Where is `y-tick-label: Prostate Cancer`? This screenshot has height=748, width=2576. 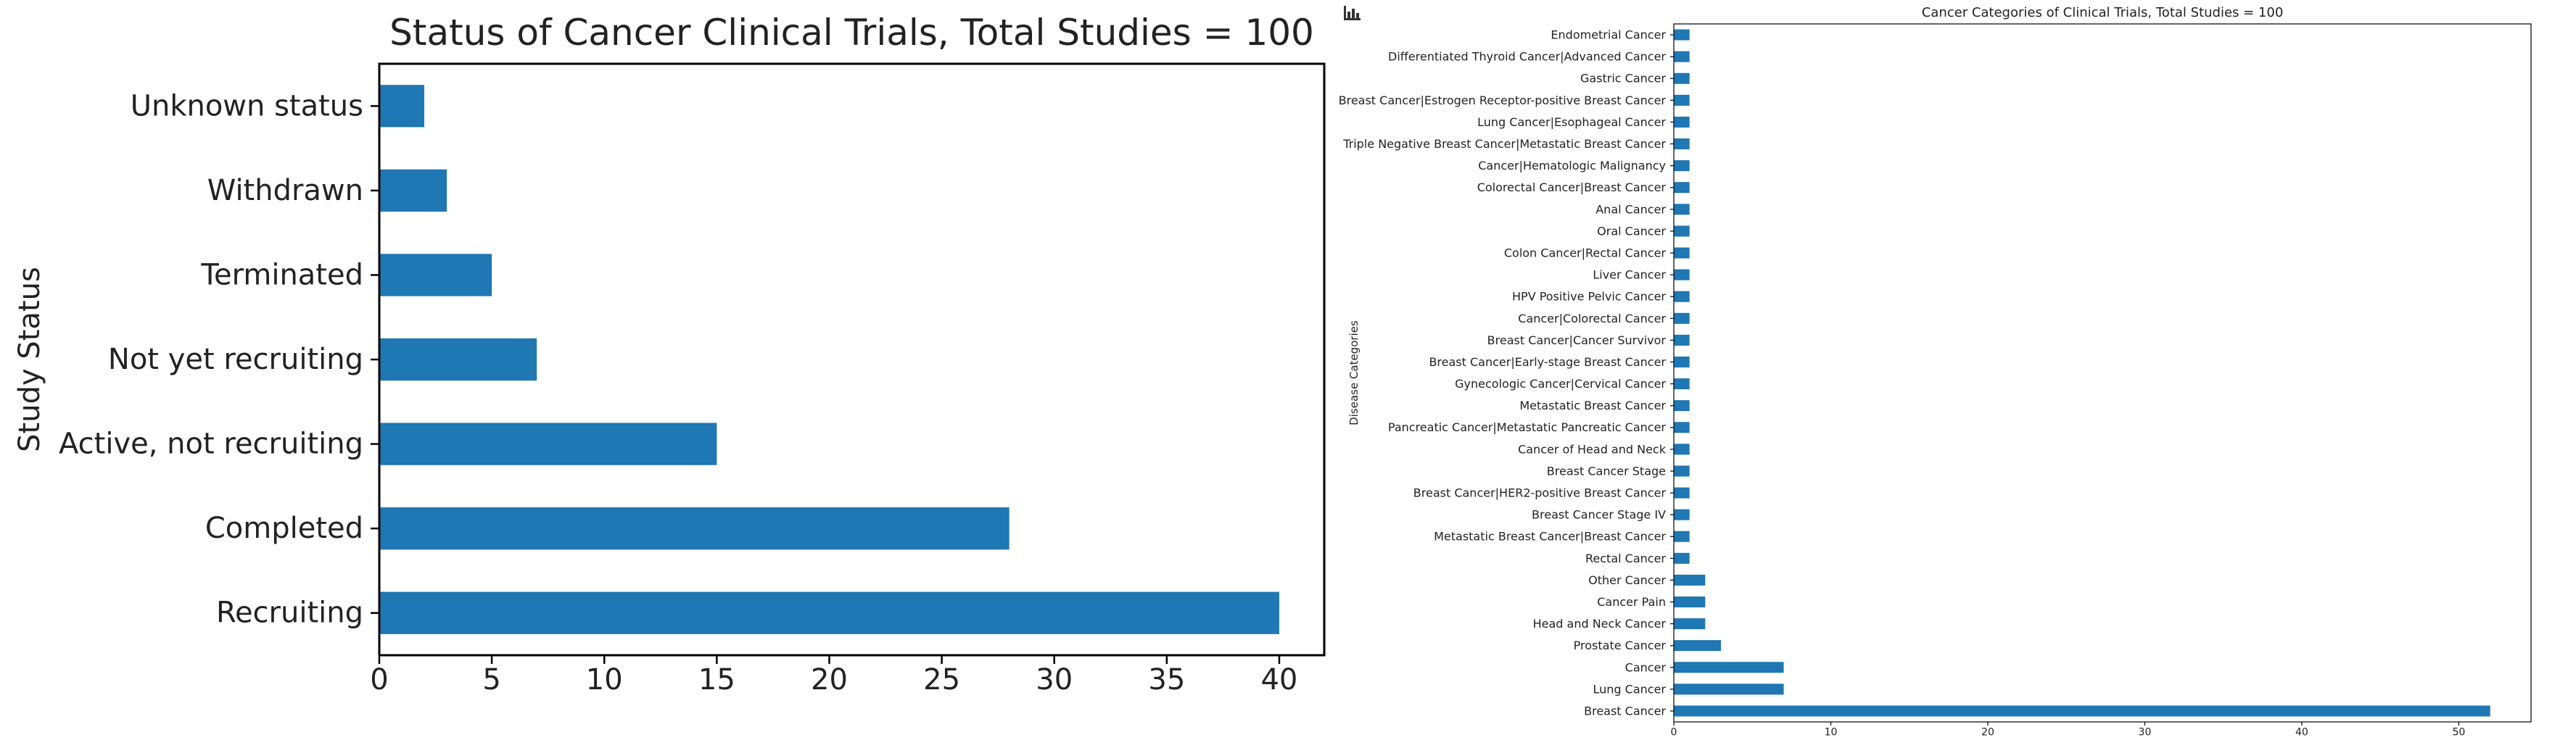
y-tick-label: Prostate Cancer is located at coordinates (1620, 645).